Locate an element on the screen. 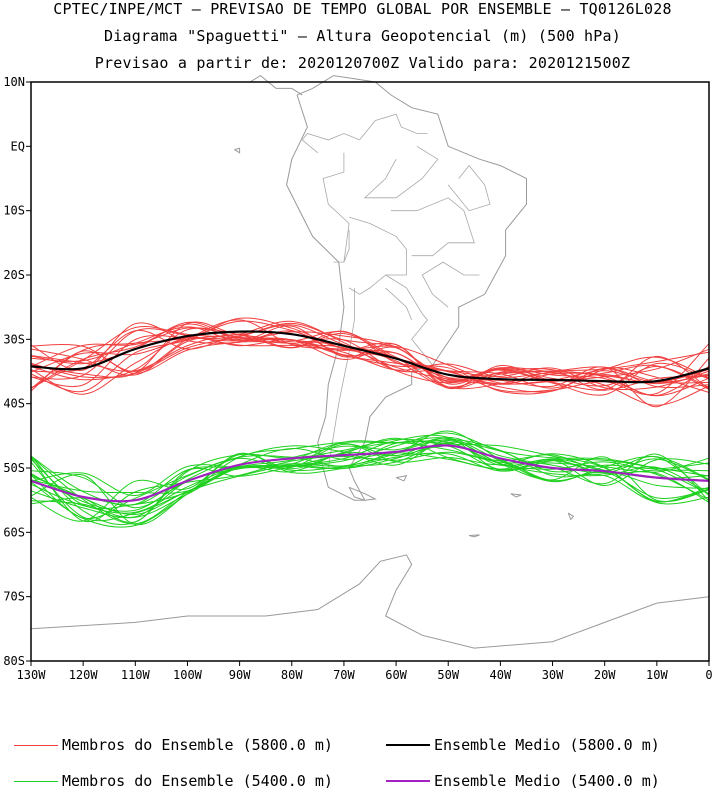 This screenshot has width=725, height=792. legend-label-members-5800: Membros do Ensemble (5800.0 m) is located at coordinates (197, 745).